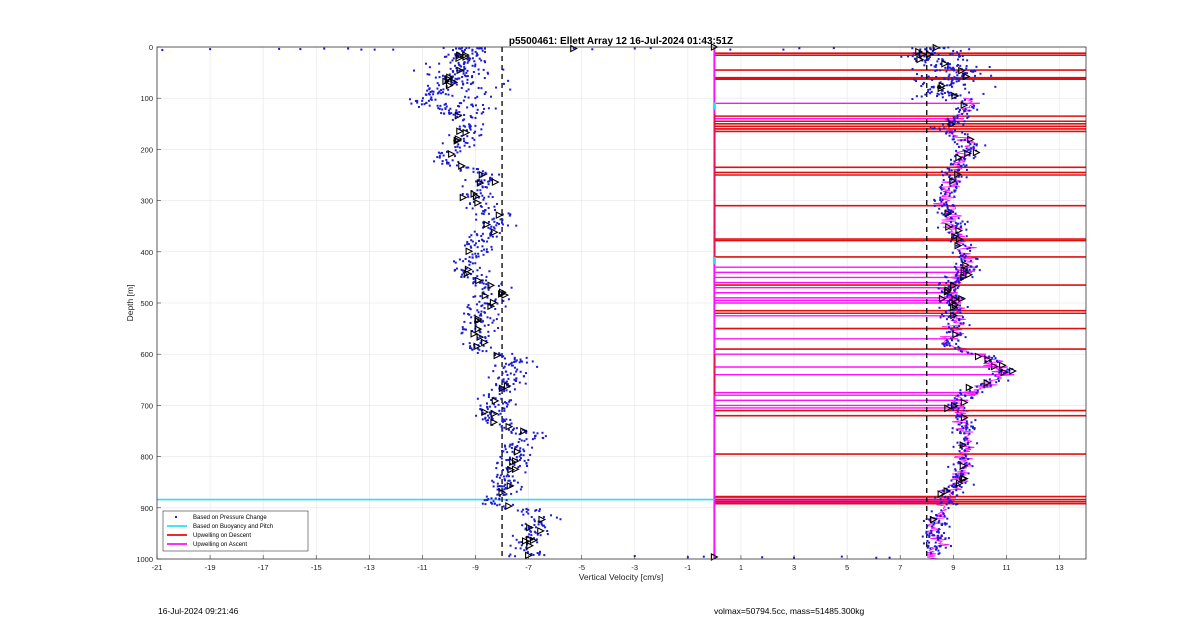 The image size is (1200, 628). Describe the element at coordinates (146, 405) in the screenshot. I see `y-tick-label: 700` at that location.